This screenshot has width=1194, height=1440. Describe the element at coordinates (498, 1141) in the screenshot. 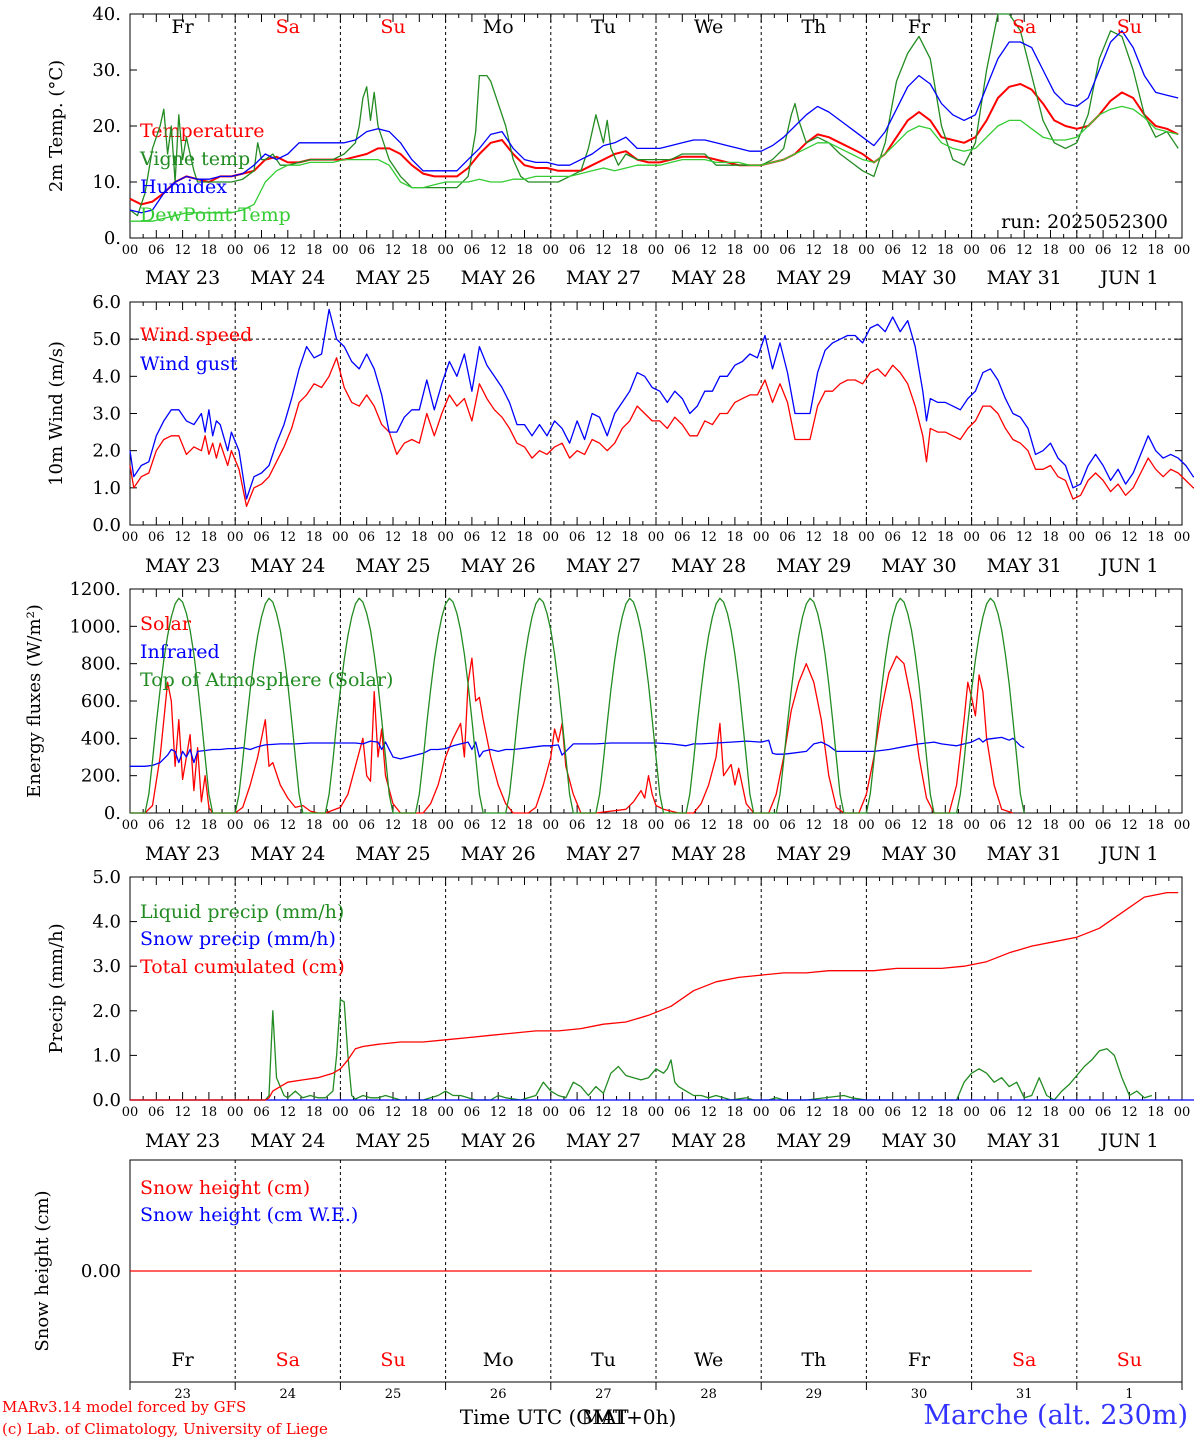

I see `date-label: MAY 26` at that location.